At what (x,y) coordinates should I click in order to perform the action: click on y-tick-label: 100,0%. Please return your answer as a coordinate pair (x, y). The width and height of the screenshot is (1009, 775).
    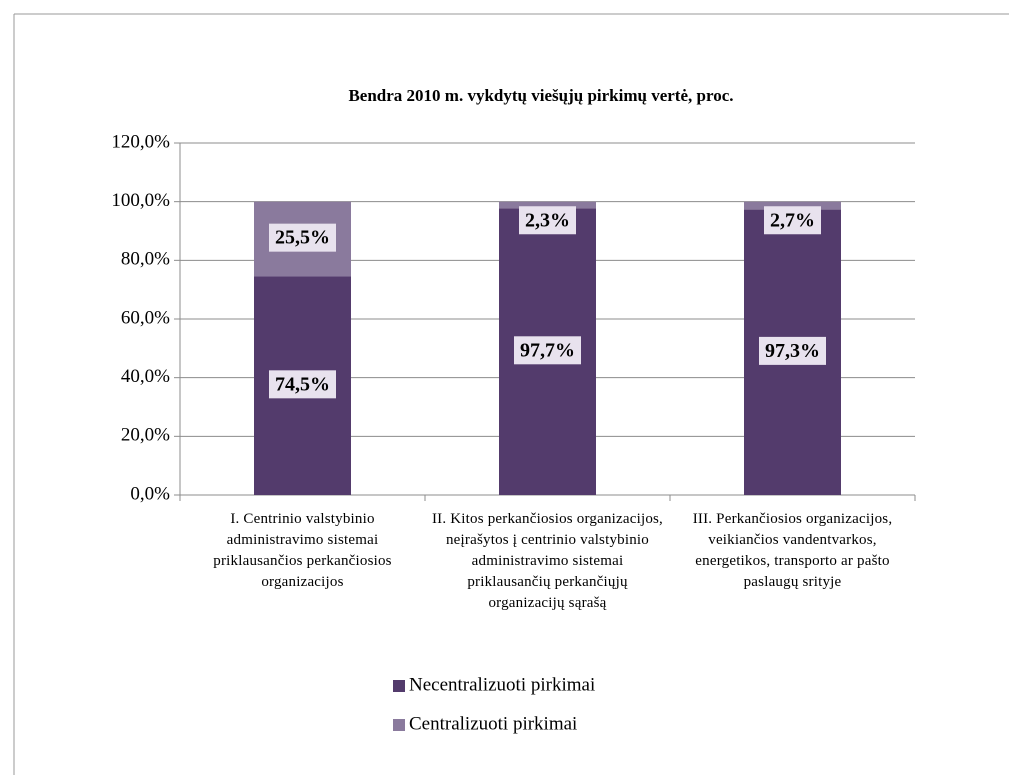
    Looking at the image, I should click on (140, 200).